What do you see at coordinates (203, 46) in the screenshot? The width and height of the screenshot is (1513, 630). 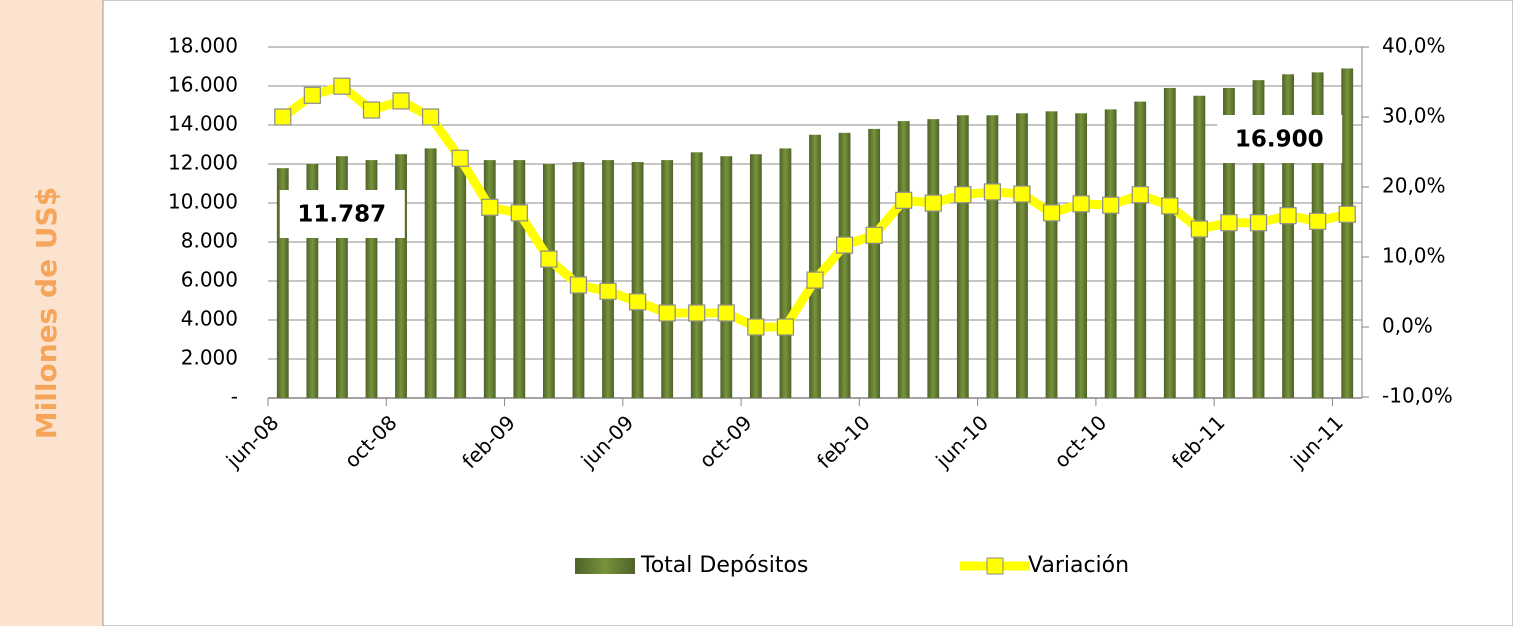 I see `y-tick-label: 18.000` at bounding box center [203, 46].